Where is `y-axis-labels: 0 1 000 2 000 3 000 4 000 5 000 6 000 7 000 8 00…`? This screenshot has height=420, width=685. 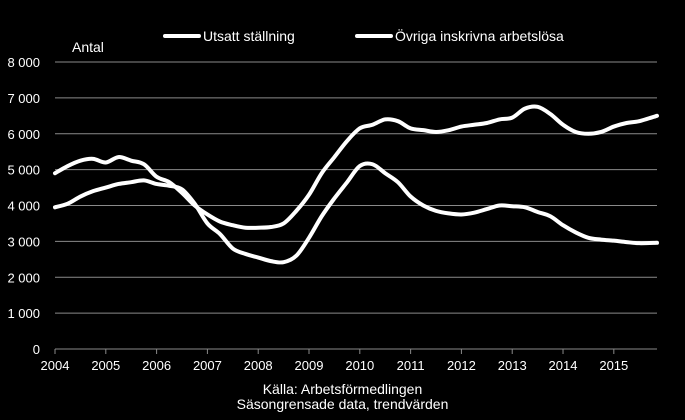 y-axis-labels: 0 1 000 2 000 3 000 4 000 5 000 6 000 7 000 8 00… is located at coordinates (23, 206).